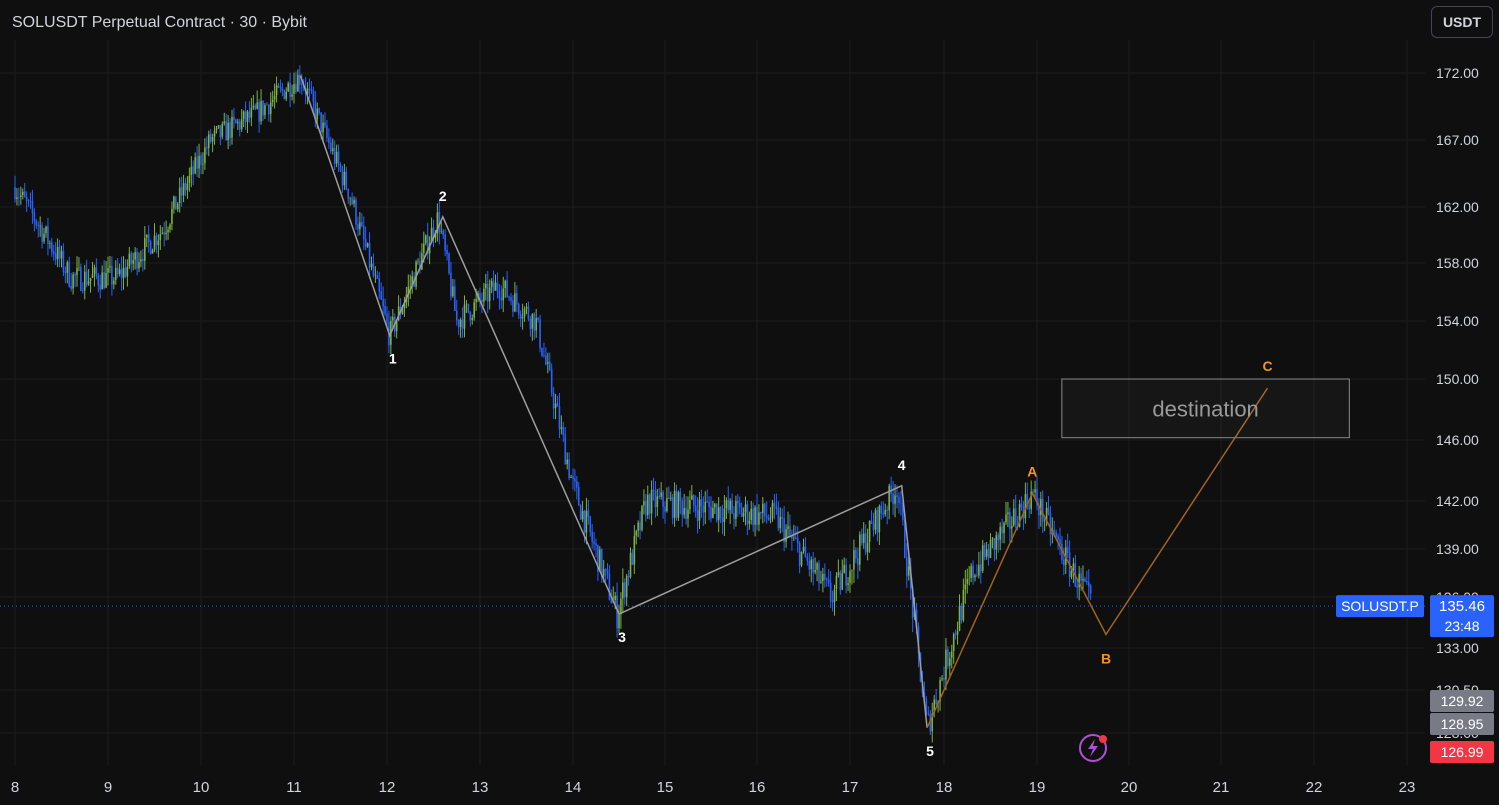 This screenshot has height=805, width=1499. Describe the element at coordinates (15, 787) in the screenshot. I see `x-tick-label: 8` at that location.